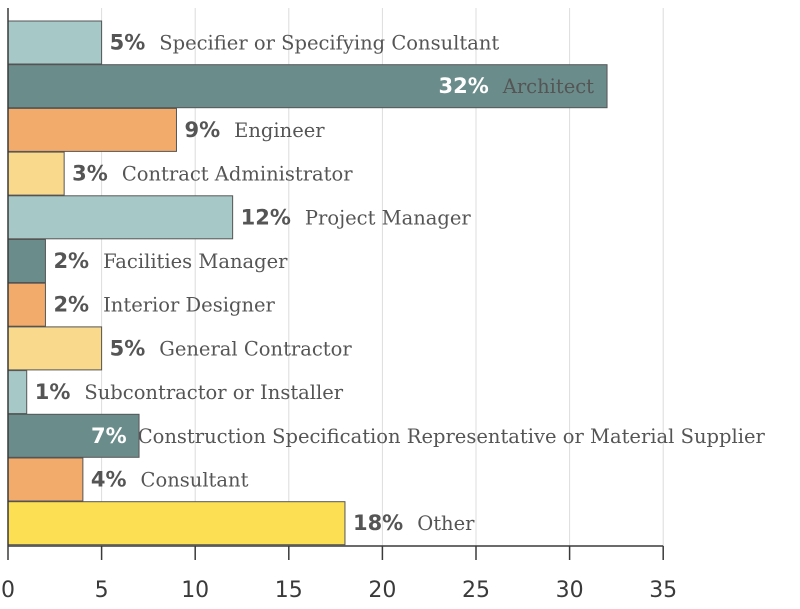 This screenshot has width=800, height=609. I want to click on value-label-8: 1%, so click(53, 392).